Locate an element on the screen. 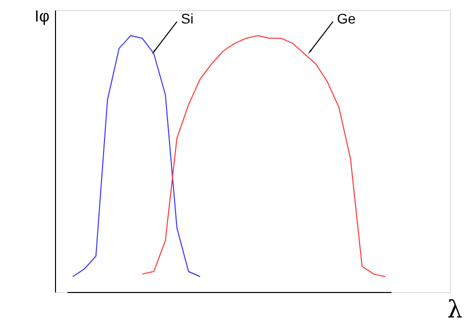 The image size is (471, 331). text: Si is located at coordinates (187, 18).